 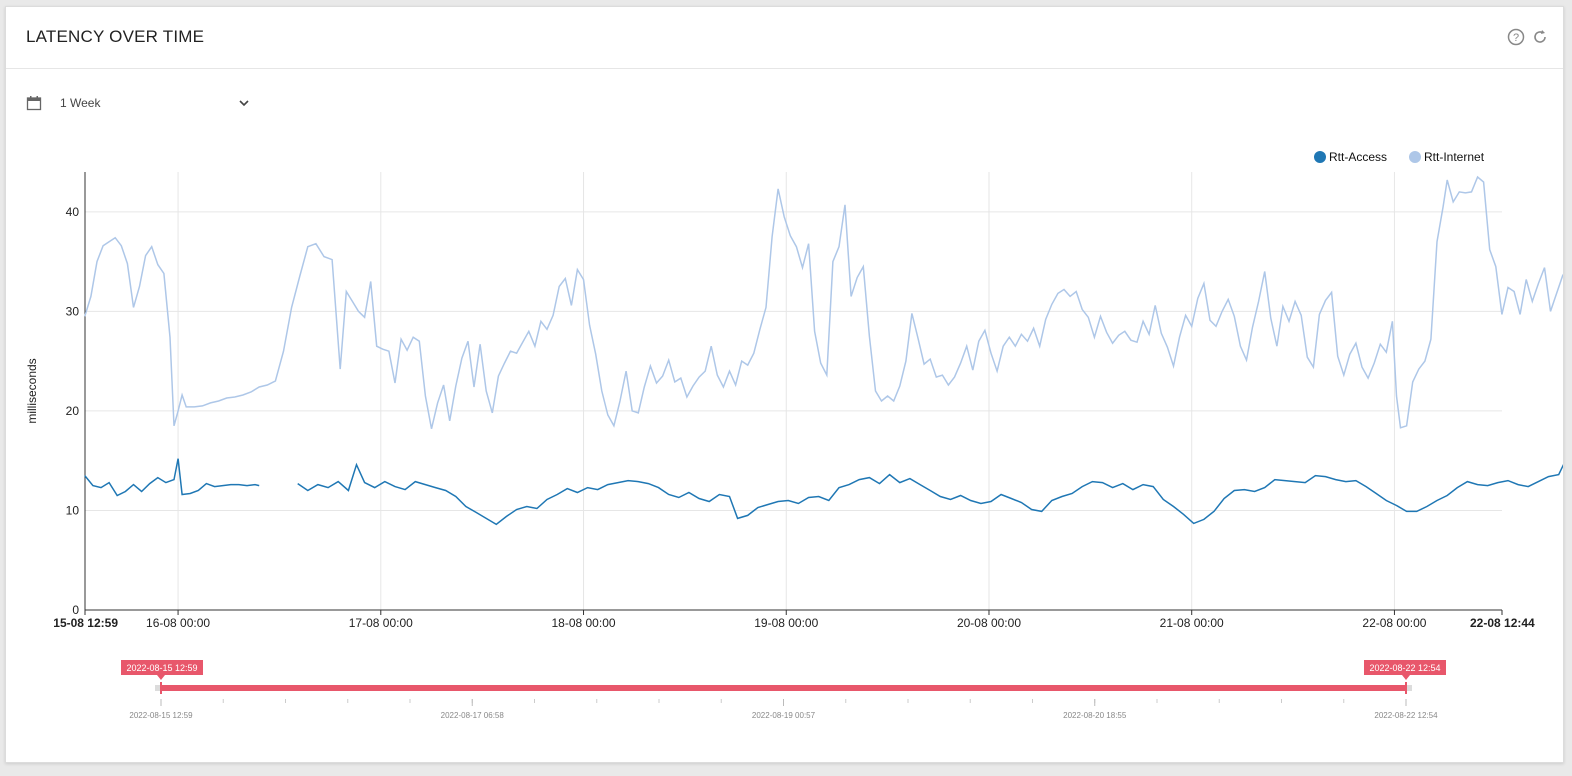 I want to click on toolbar: 1 Week, so click(x=138, y=103).